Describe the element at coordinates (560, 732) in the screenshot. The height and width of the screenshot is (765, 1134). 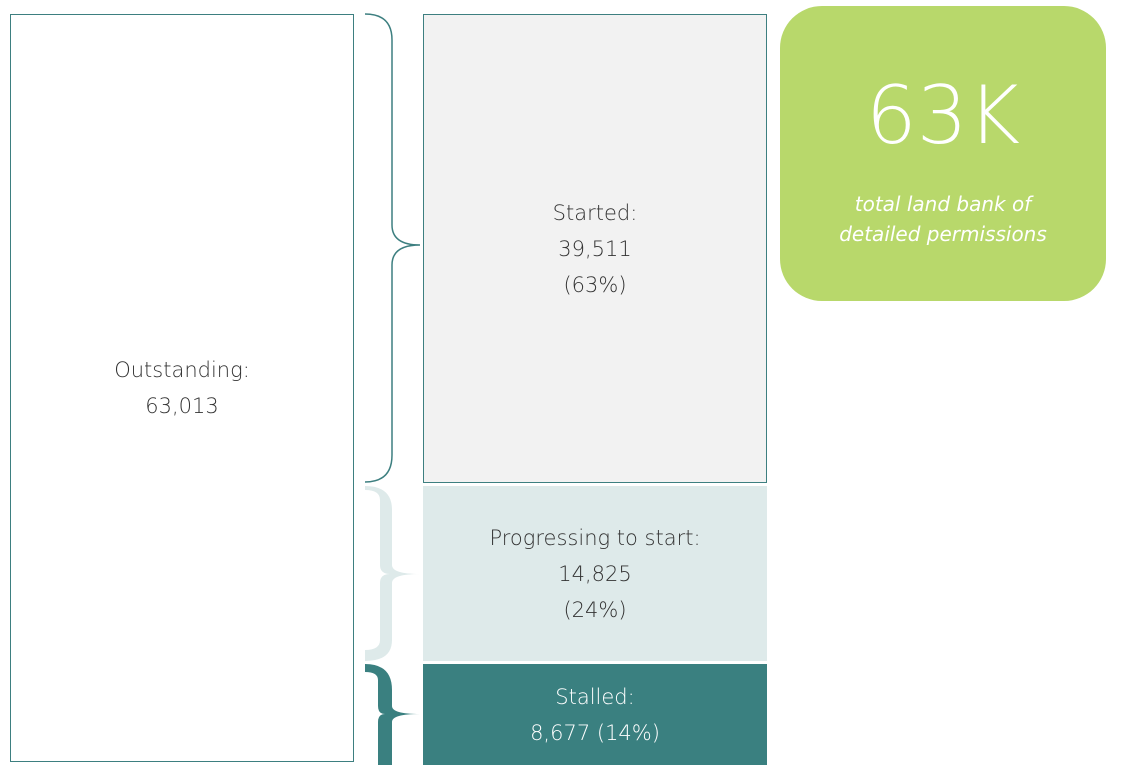
I see `value: 8,677` at that location.